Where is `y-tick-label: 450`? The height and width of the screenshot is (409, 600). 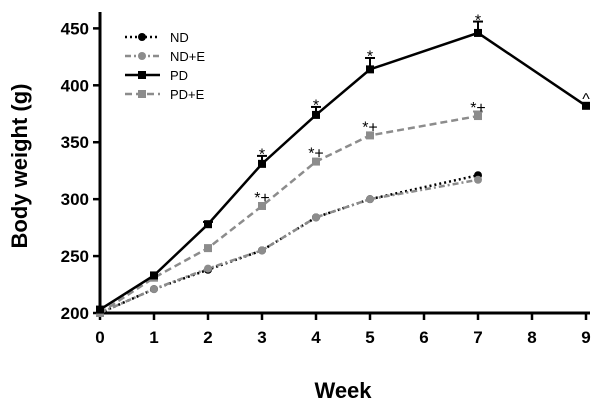
y-tick-label: 450 is located at coordinates (75, 28).